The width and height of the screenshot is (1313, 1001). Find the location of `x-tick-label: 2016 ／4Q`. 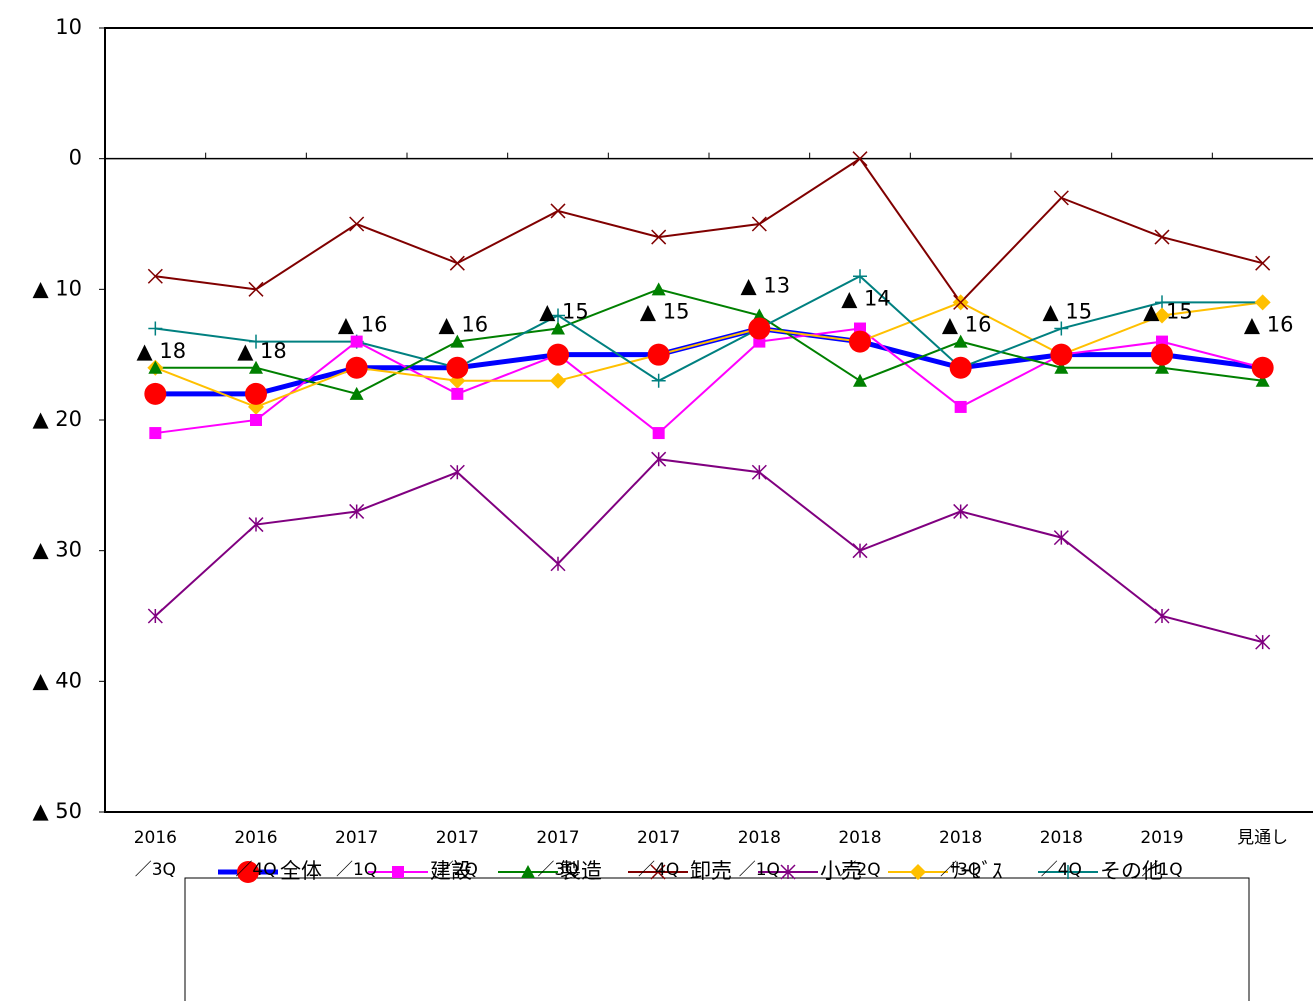

x-tick-label: 2016 ／4Q is located at coordinates (256, 854).